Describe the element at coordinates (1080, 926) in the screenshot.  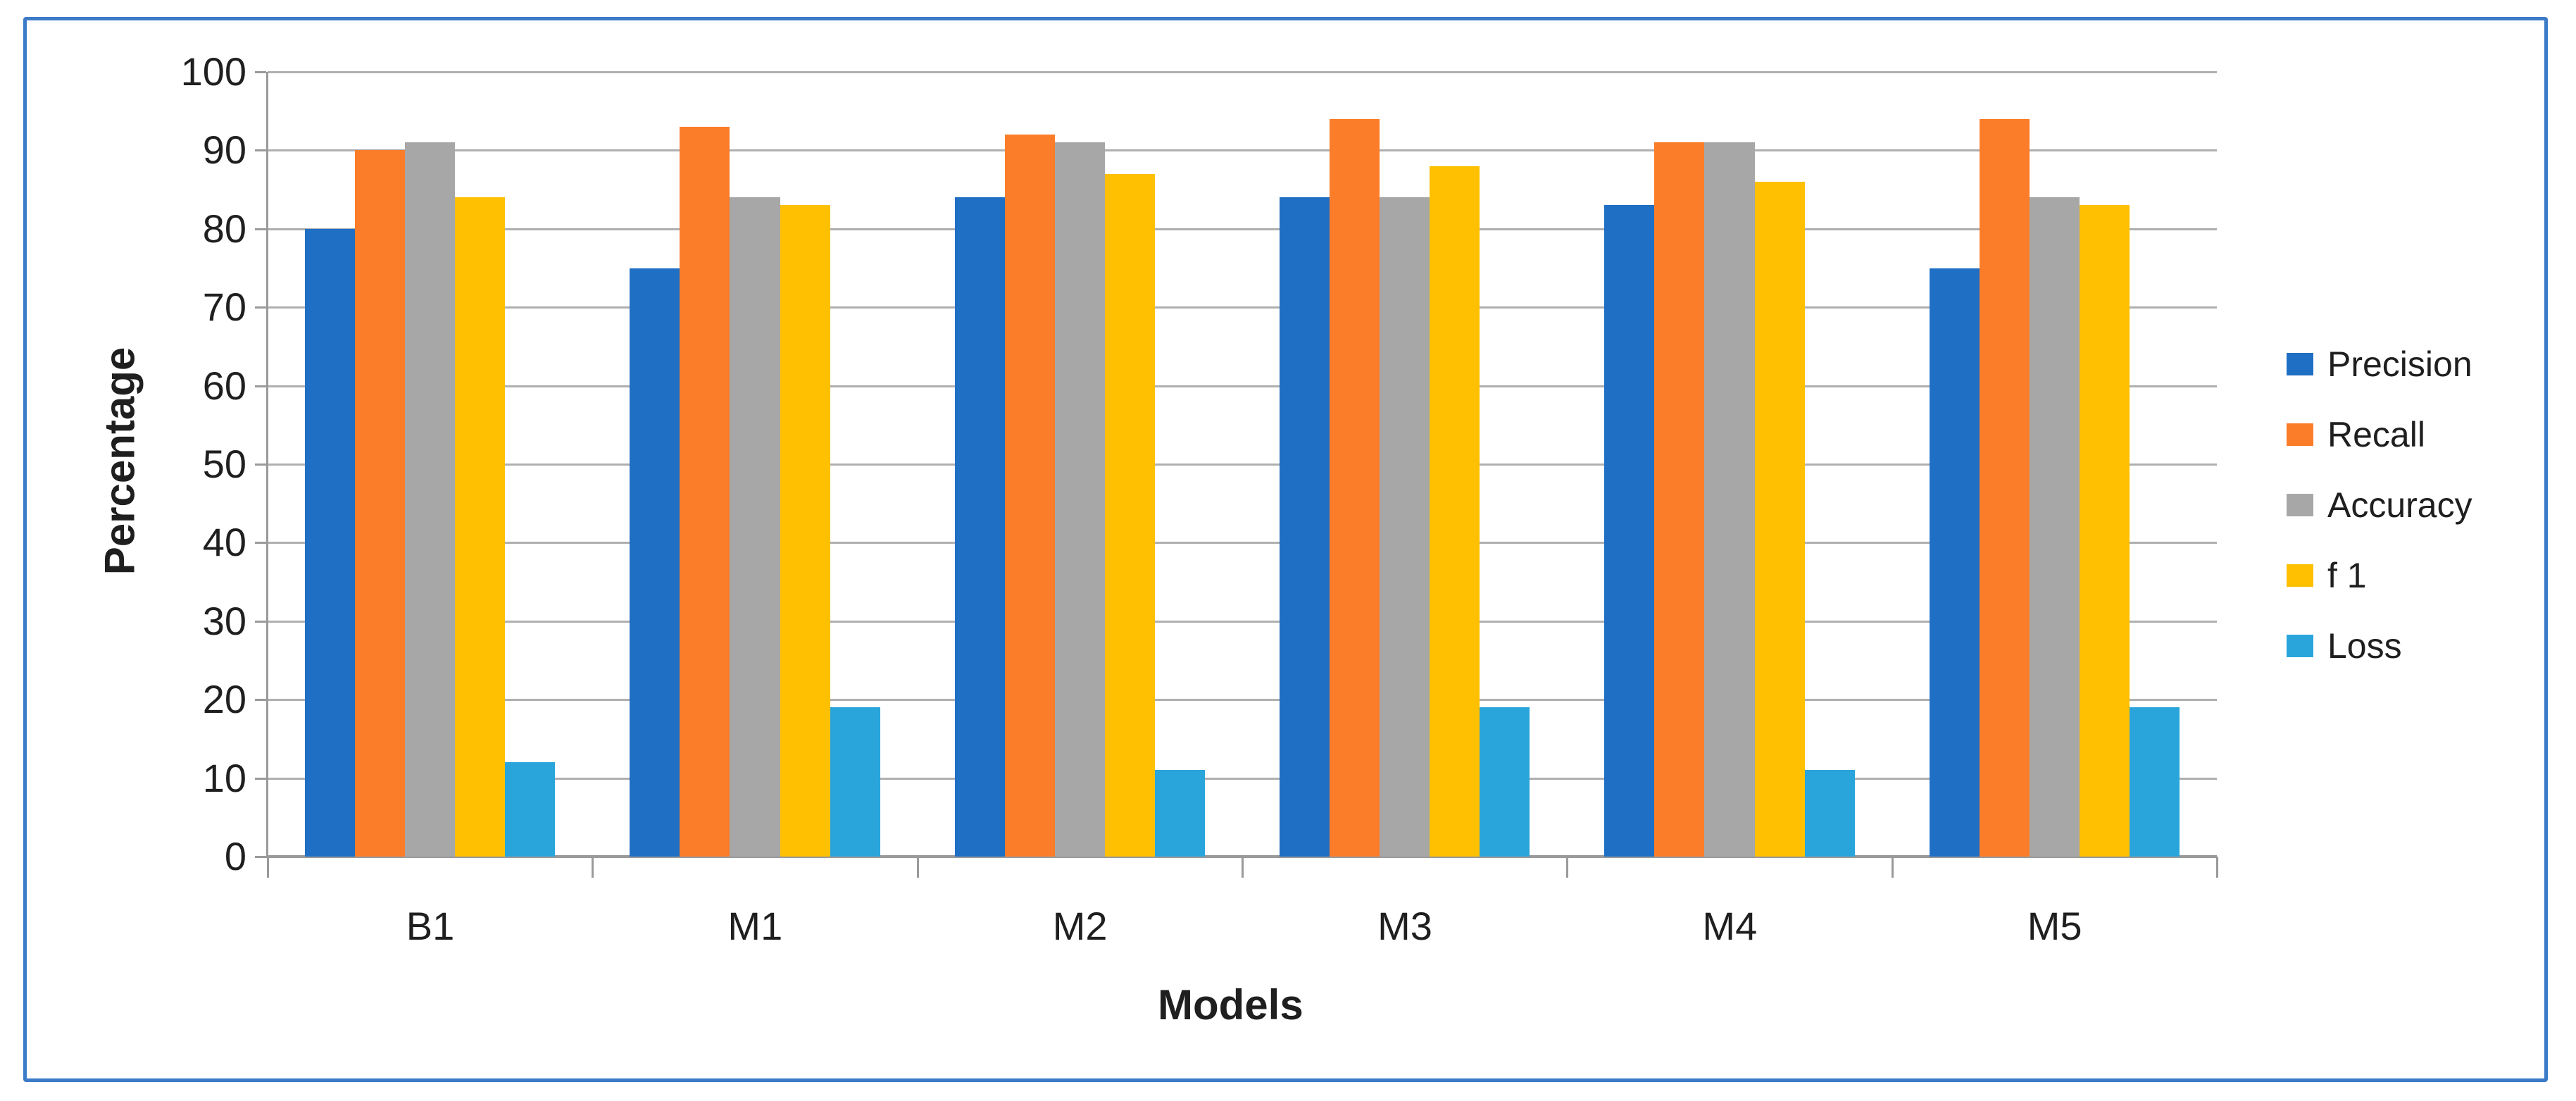
I see `x-category-label-m2: M2` at that location.